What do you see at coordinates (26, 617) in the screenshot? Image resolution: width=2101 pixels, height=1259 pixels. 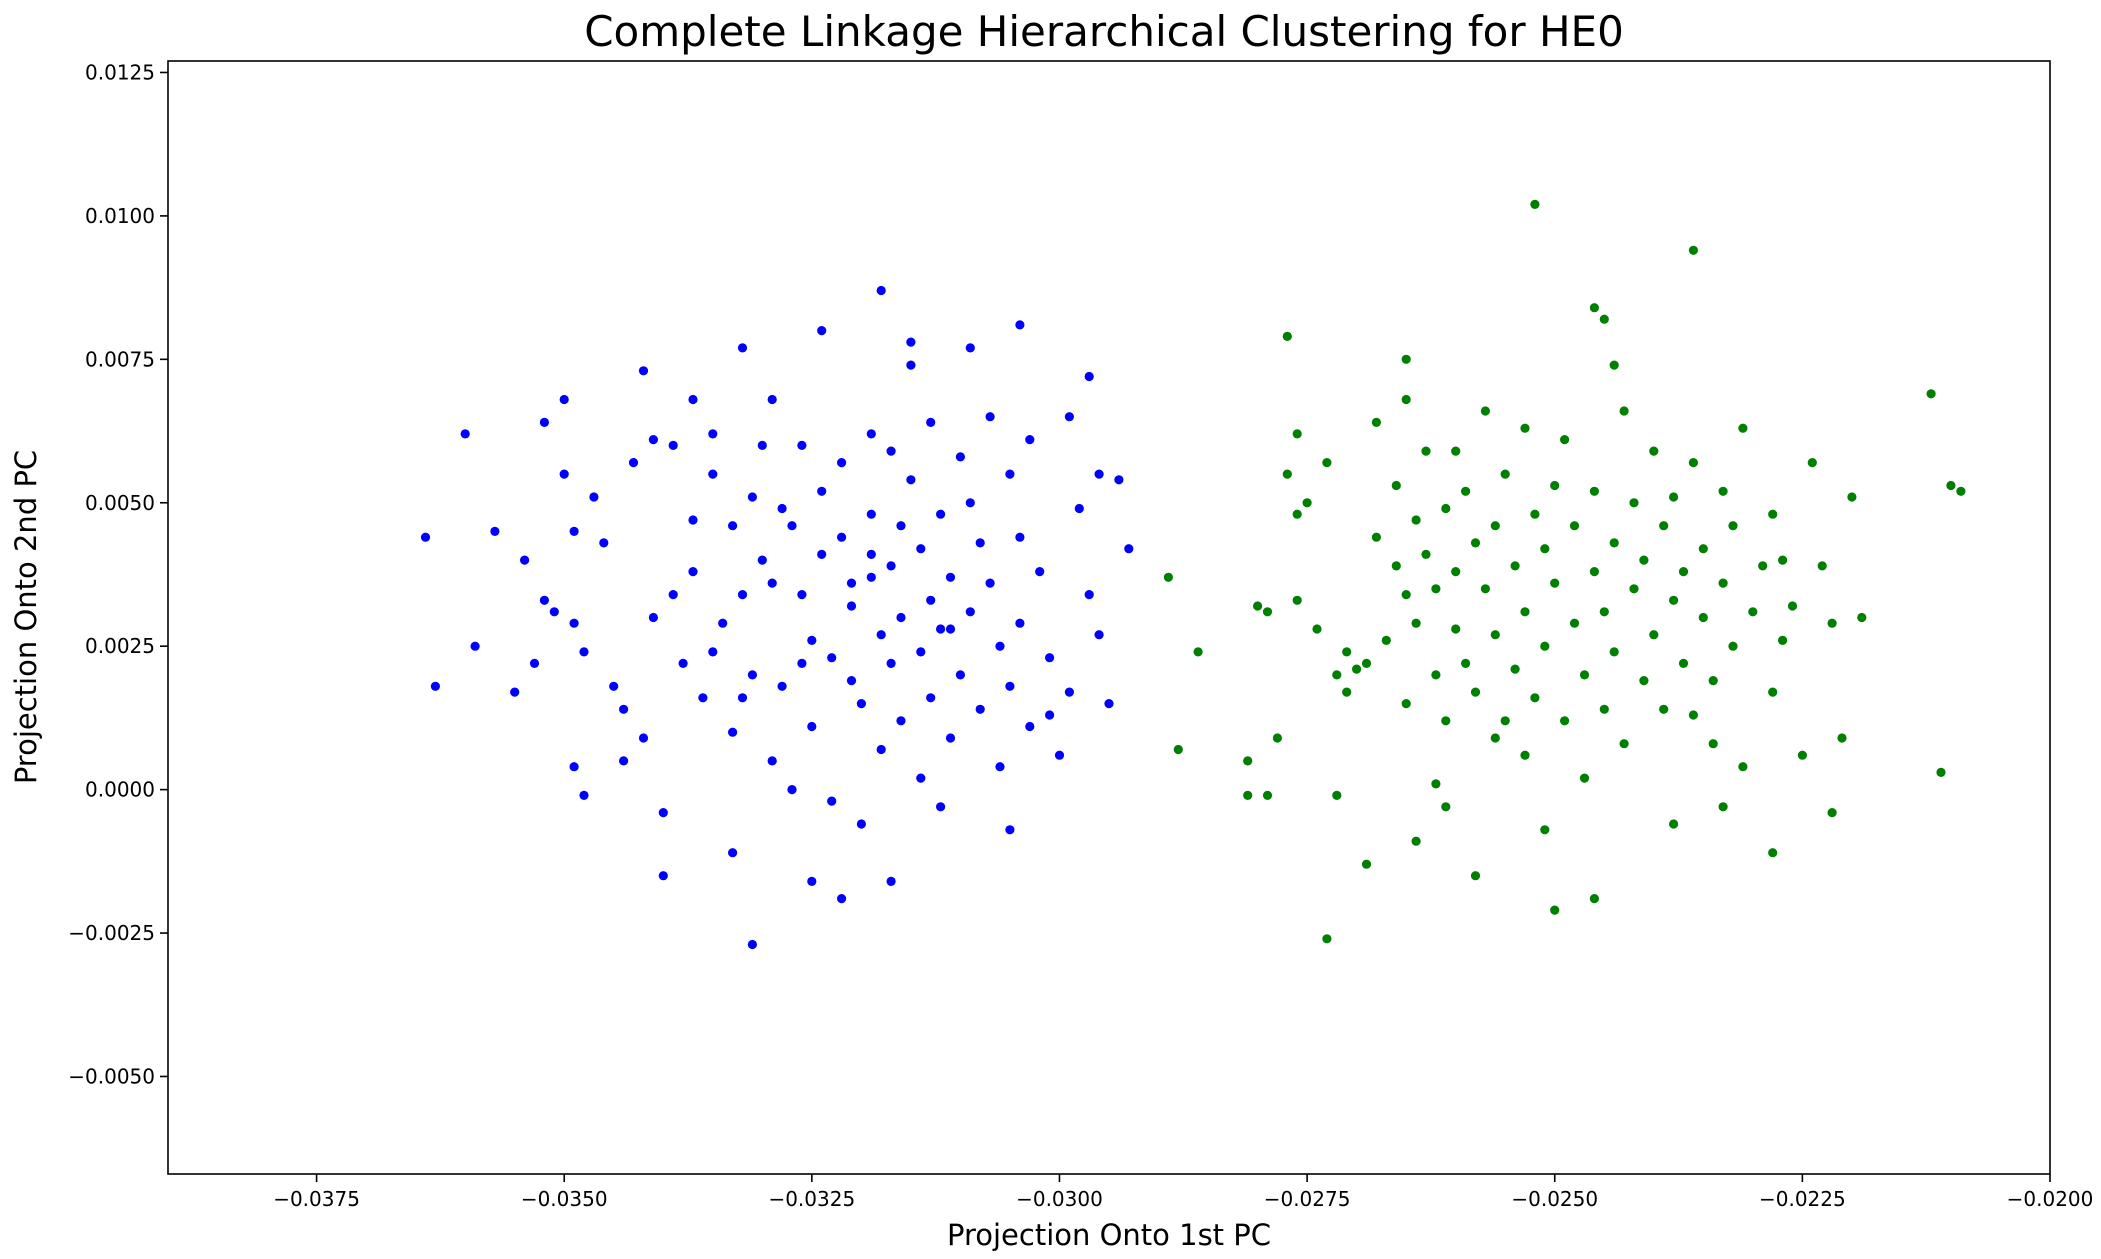 I see `y-axis-label: Projection Onto 2nd PC` at bounding box center [26, 617].